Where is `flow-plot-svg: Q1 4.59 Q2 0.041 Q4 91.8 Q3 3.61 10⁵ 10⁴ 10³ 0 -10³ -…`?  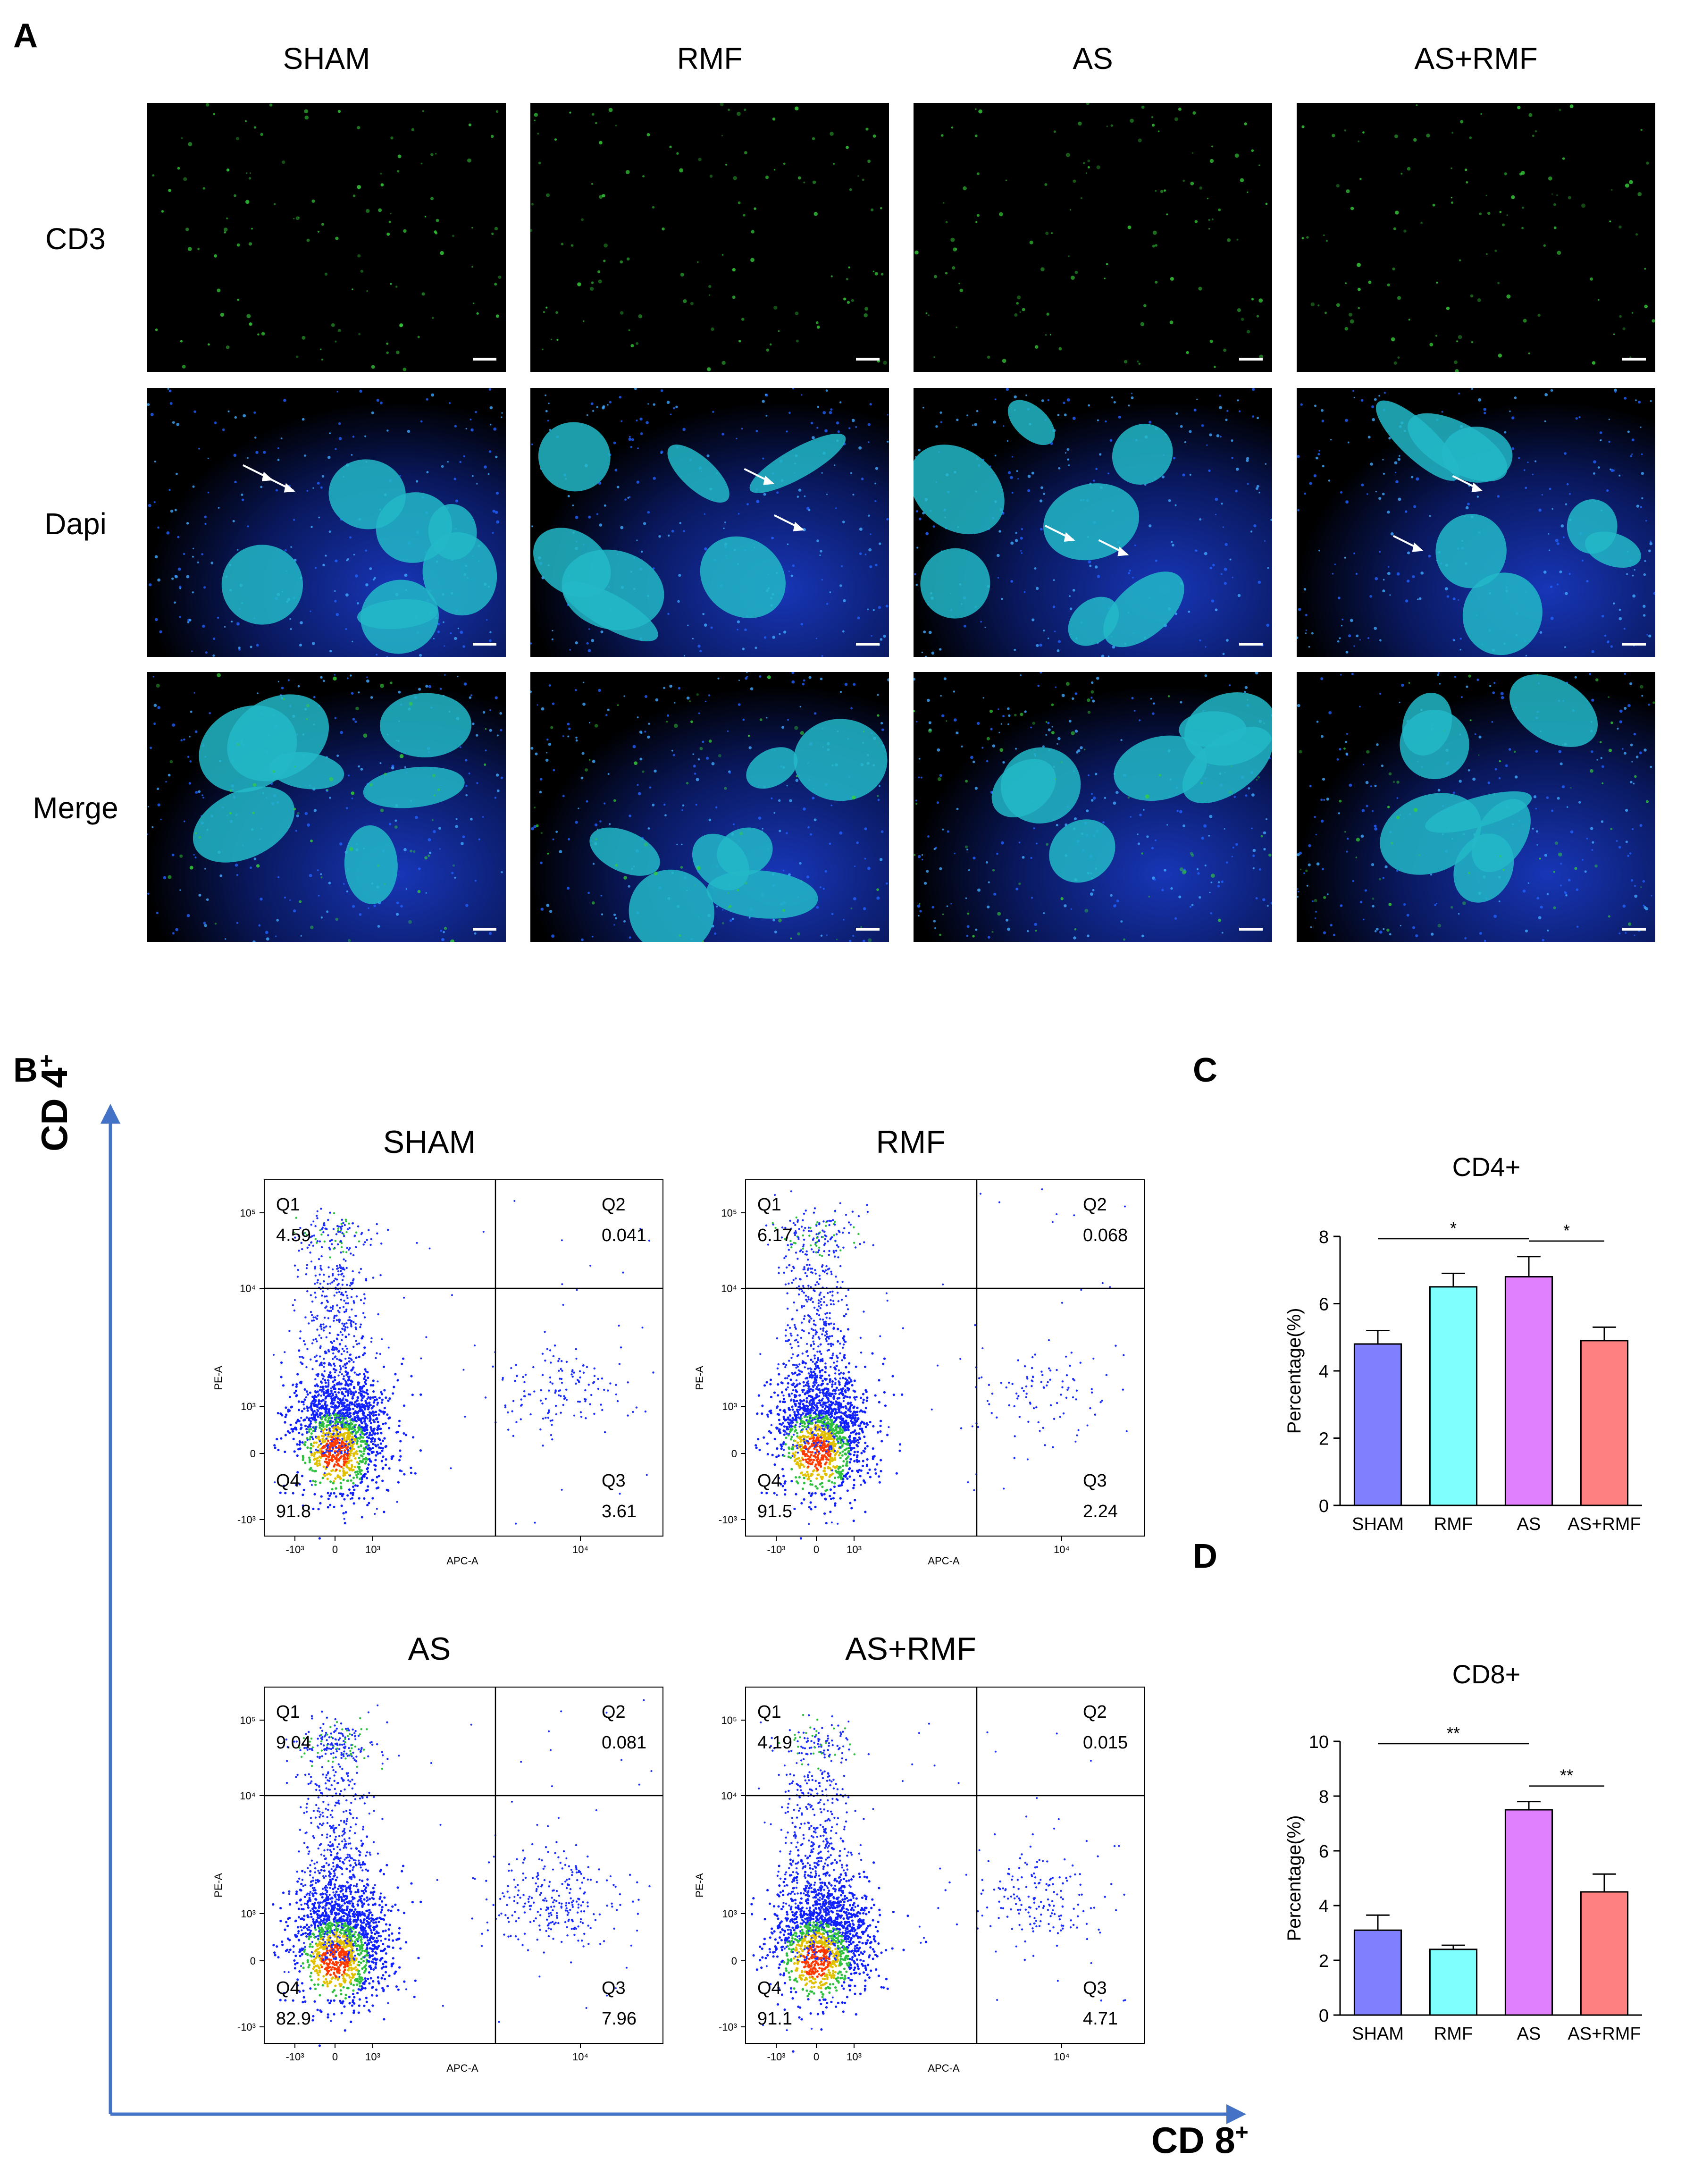 flow-plot-svg: Q1 4.59 Q2 0.041 Q4 91.8 Q3 3.61 10⁵ 10⁴ 10³ 0 -10³ -… is located at coordinates (437, 1371).